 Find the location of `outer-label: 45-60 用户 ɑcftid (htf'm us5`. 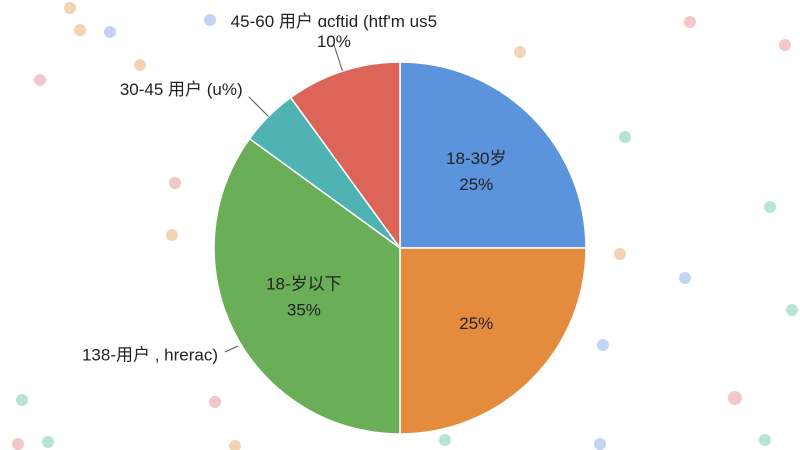

outer-label: 45-60 用户 ɑcftid (htf'm us5 is located at coordinates (334, 21).